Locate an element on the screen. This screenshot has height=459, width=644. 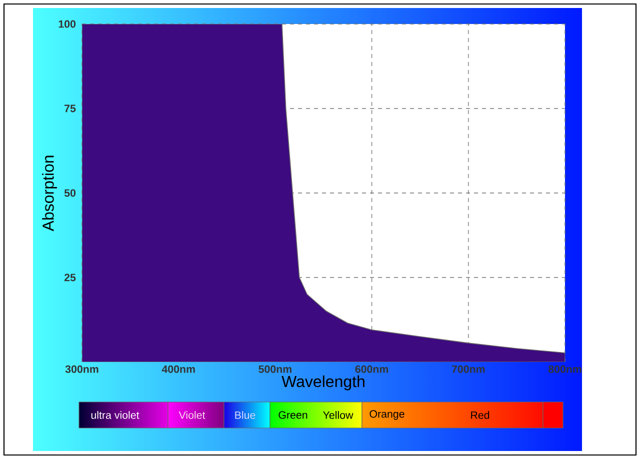
text: Green is located at coordinates (293, 415).